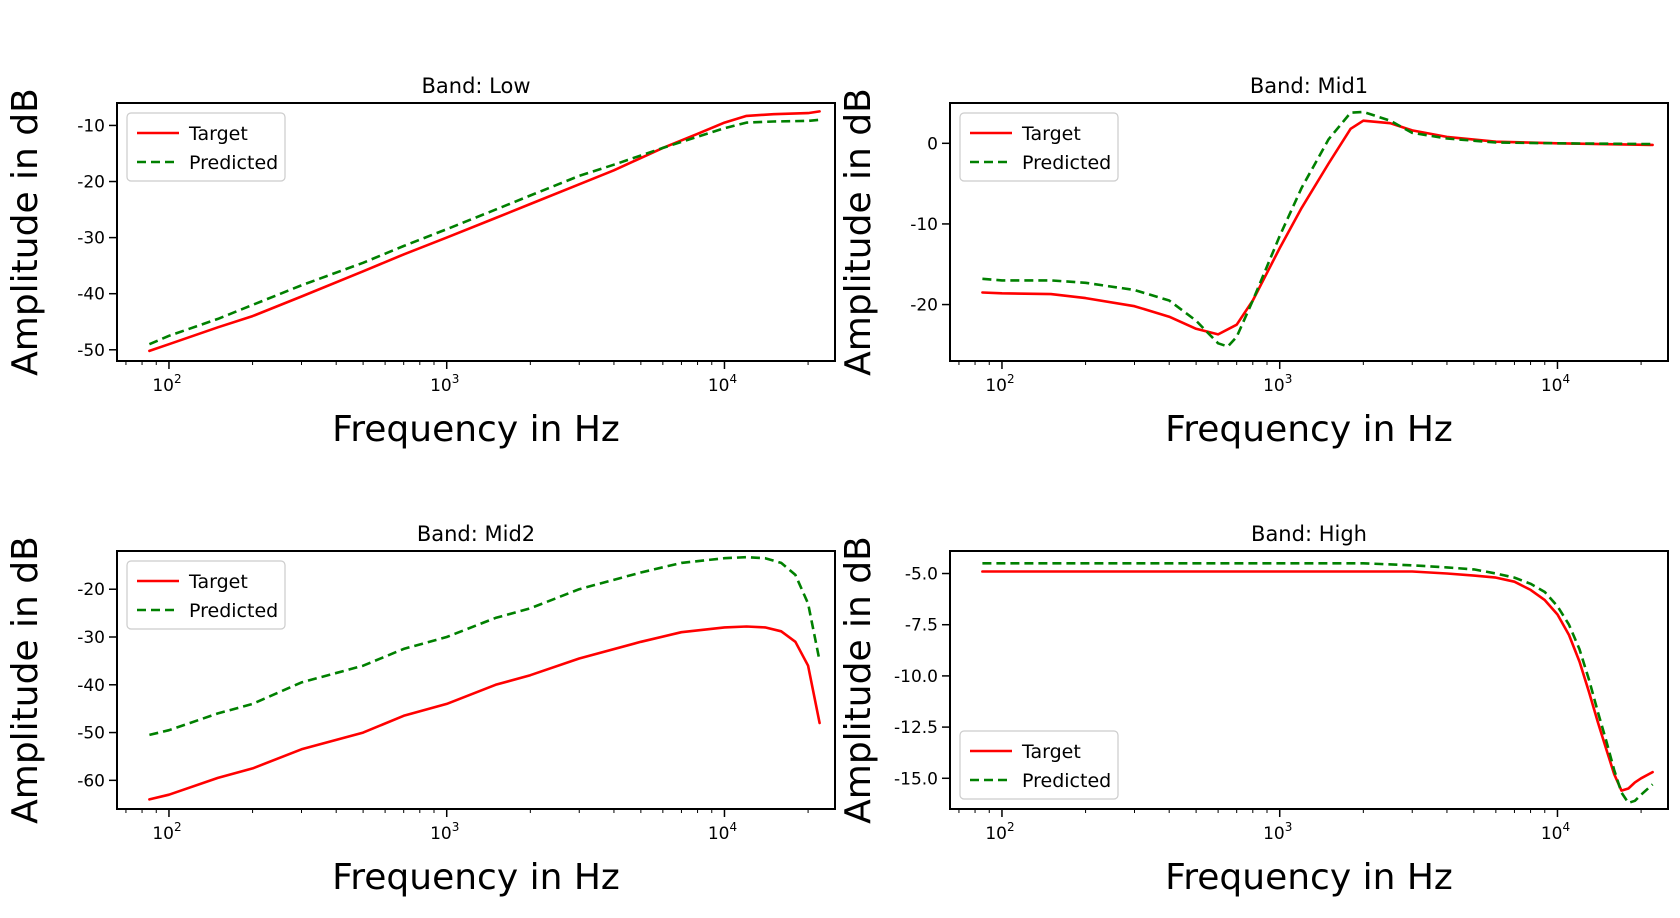 The width and height of the screenshot is (1680, 918). I want to click on y-tick-label: -15.0, so click(916, 779).